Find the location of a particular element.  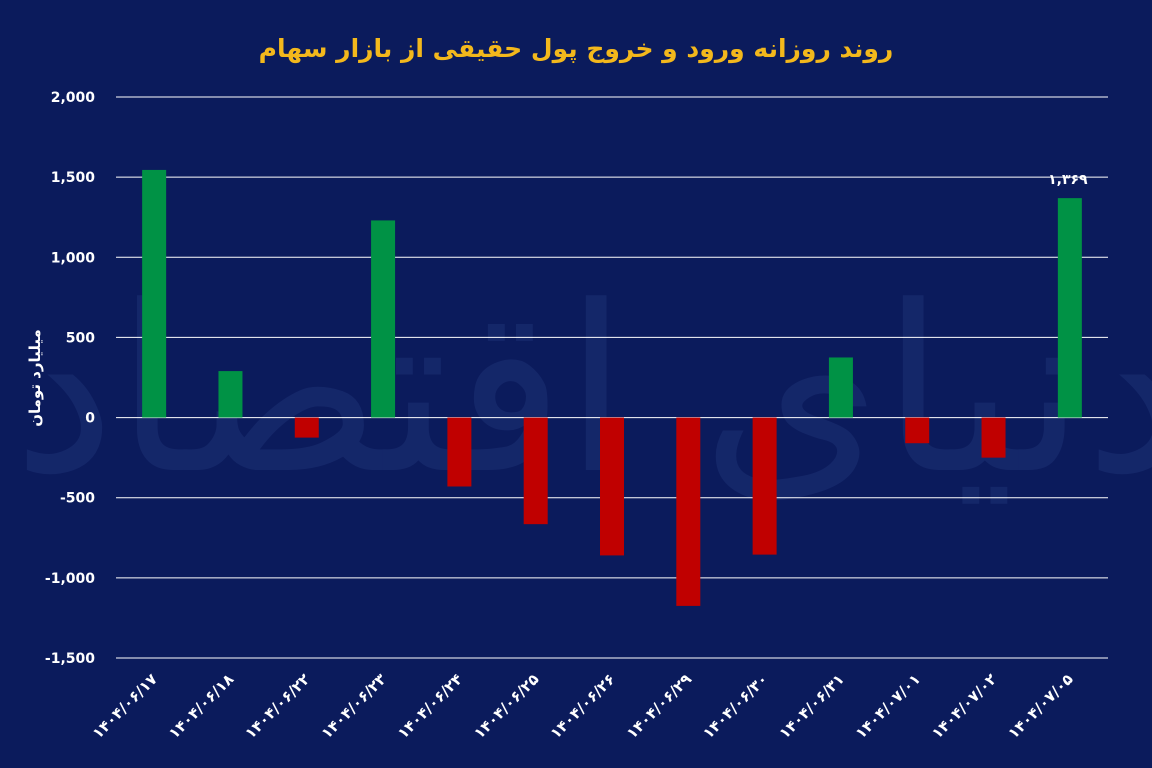

x-tick-label: ۱۴۰۴/۰۶/۳۱ is located at coordinates (811, 706).